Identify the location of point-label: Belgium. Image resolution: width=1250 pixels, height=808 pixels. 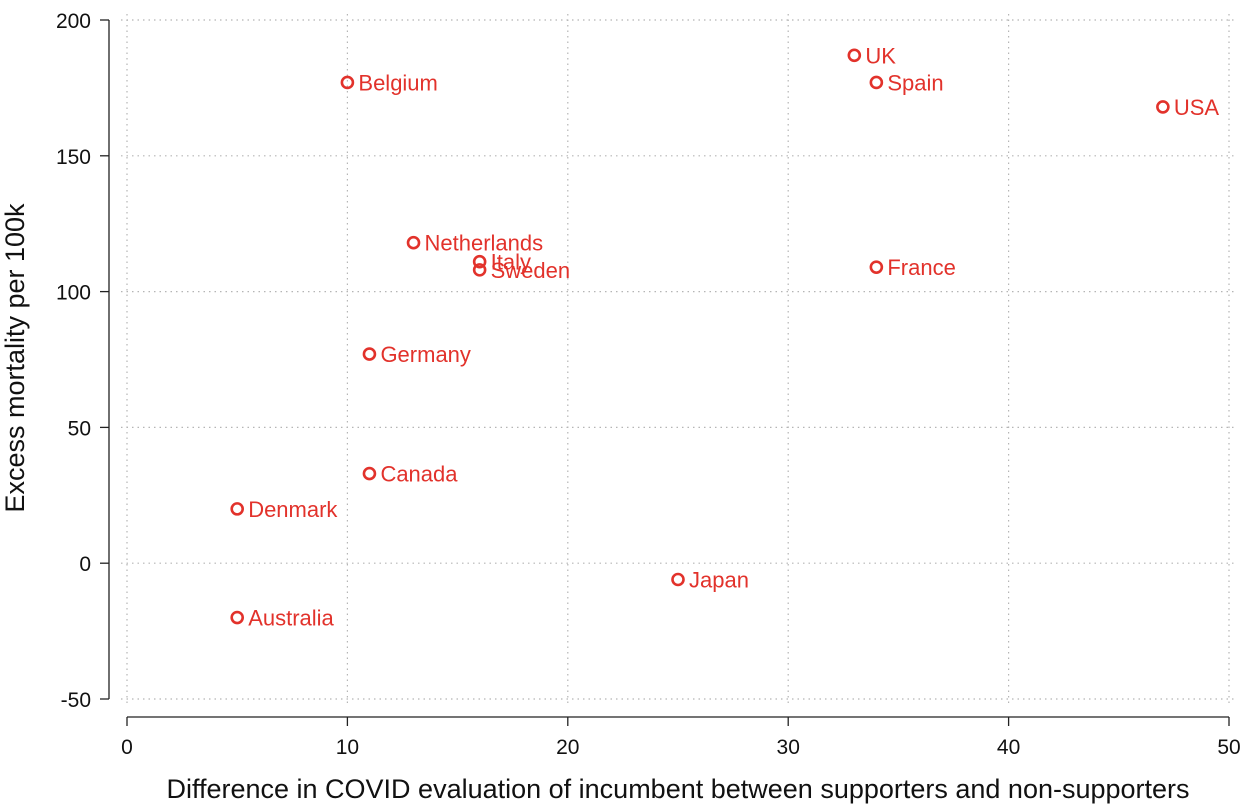
(397, 82).